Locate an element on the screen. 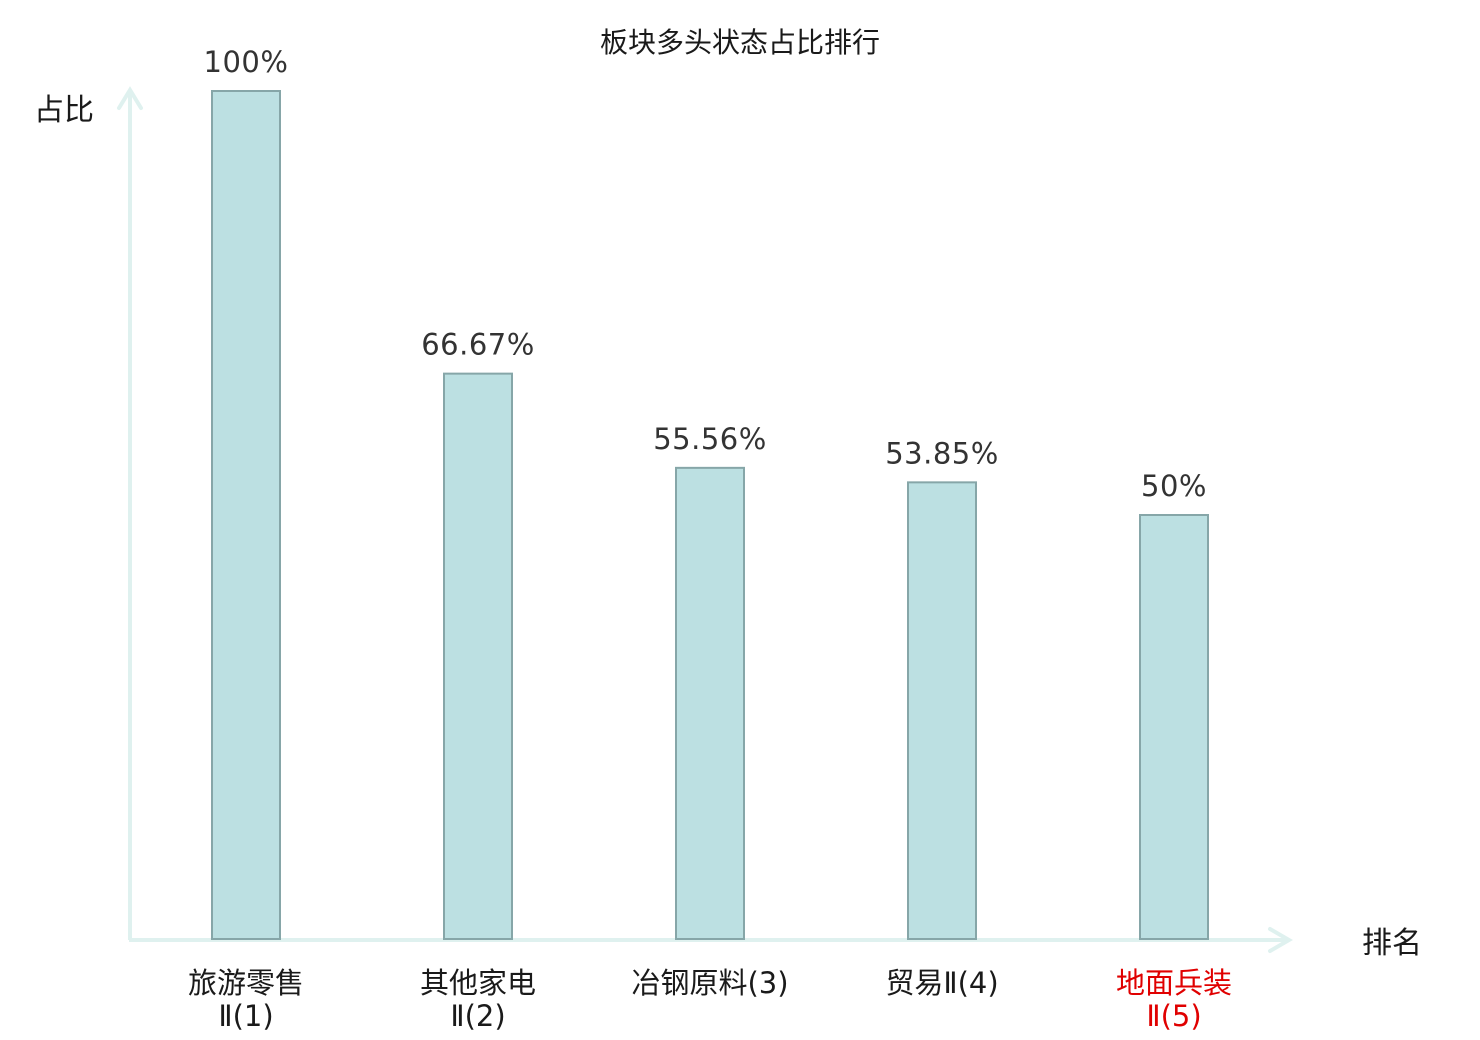 The width and height of the screenshot is (1480, 1040). category-label: 贸易Ⅱ(4) is located at coordinates (941, 983).